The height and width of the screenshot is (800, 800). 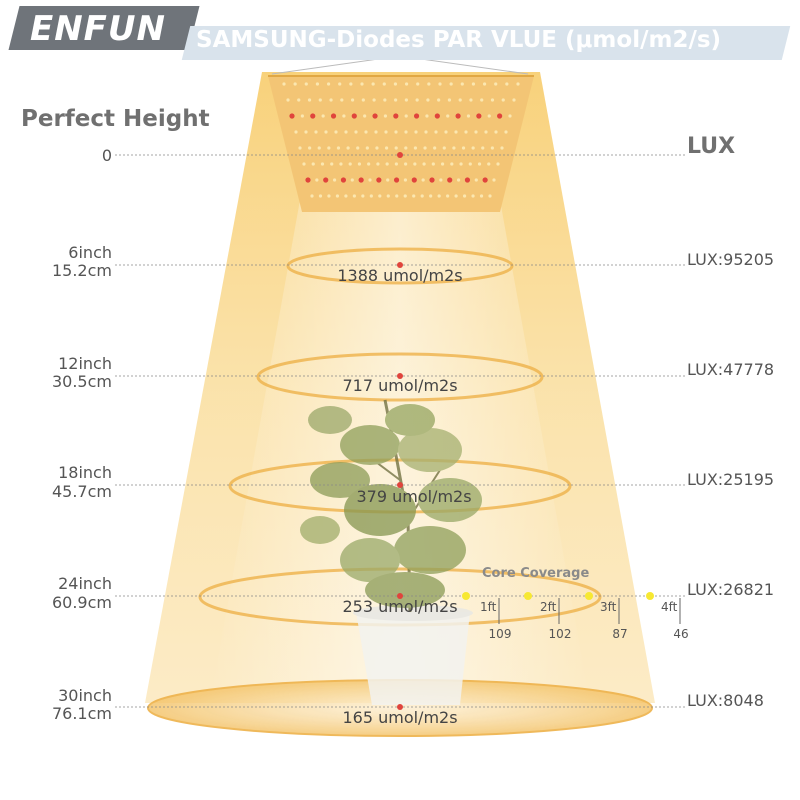 I want to click on brand-logo: ENFUN, so click(x=98, y=29).